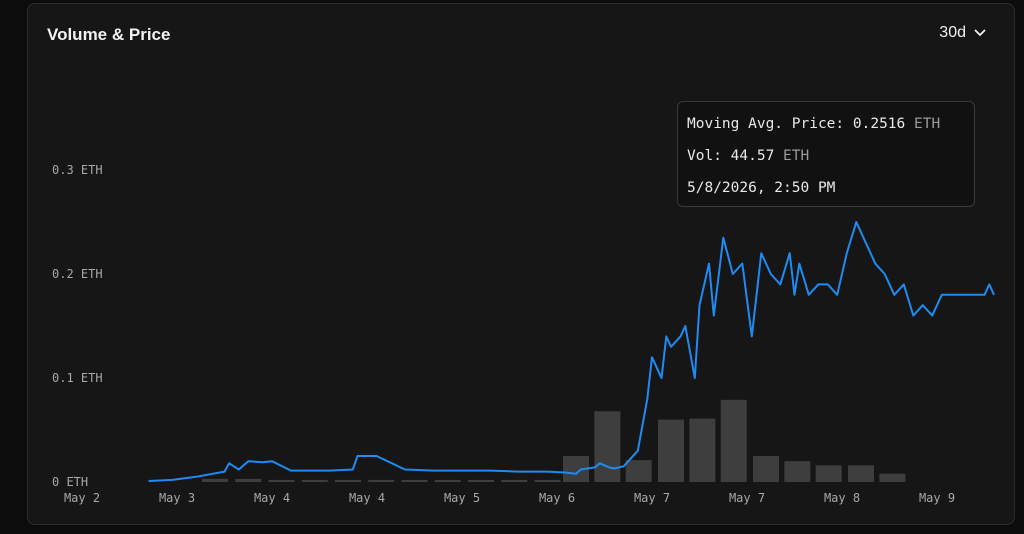 The width and height of the screenshot is (1024, 534). I want to click on x-tick-label: May 2, so click(82, 498).